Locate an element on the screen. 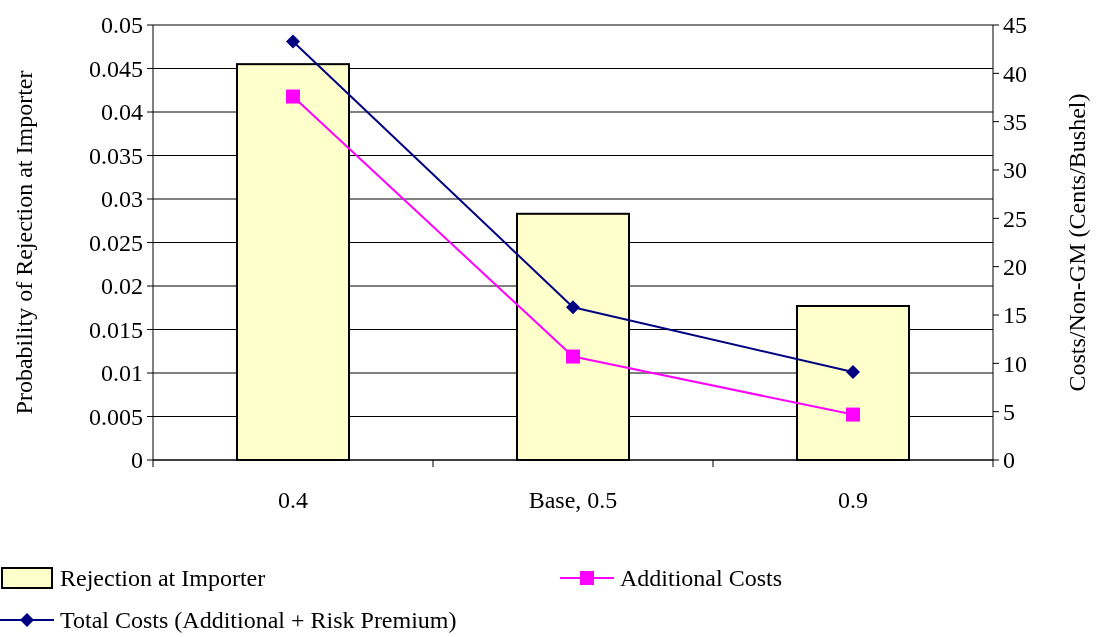 The image size is (1099, 637). y-tick-label: 0.02 is located at coordinates (122, 286).